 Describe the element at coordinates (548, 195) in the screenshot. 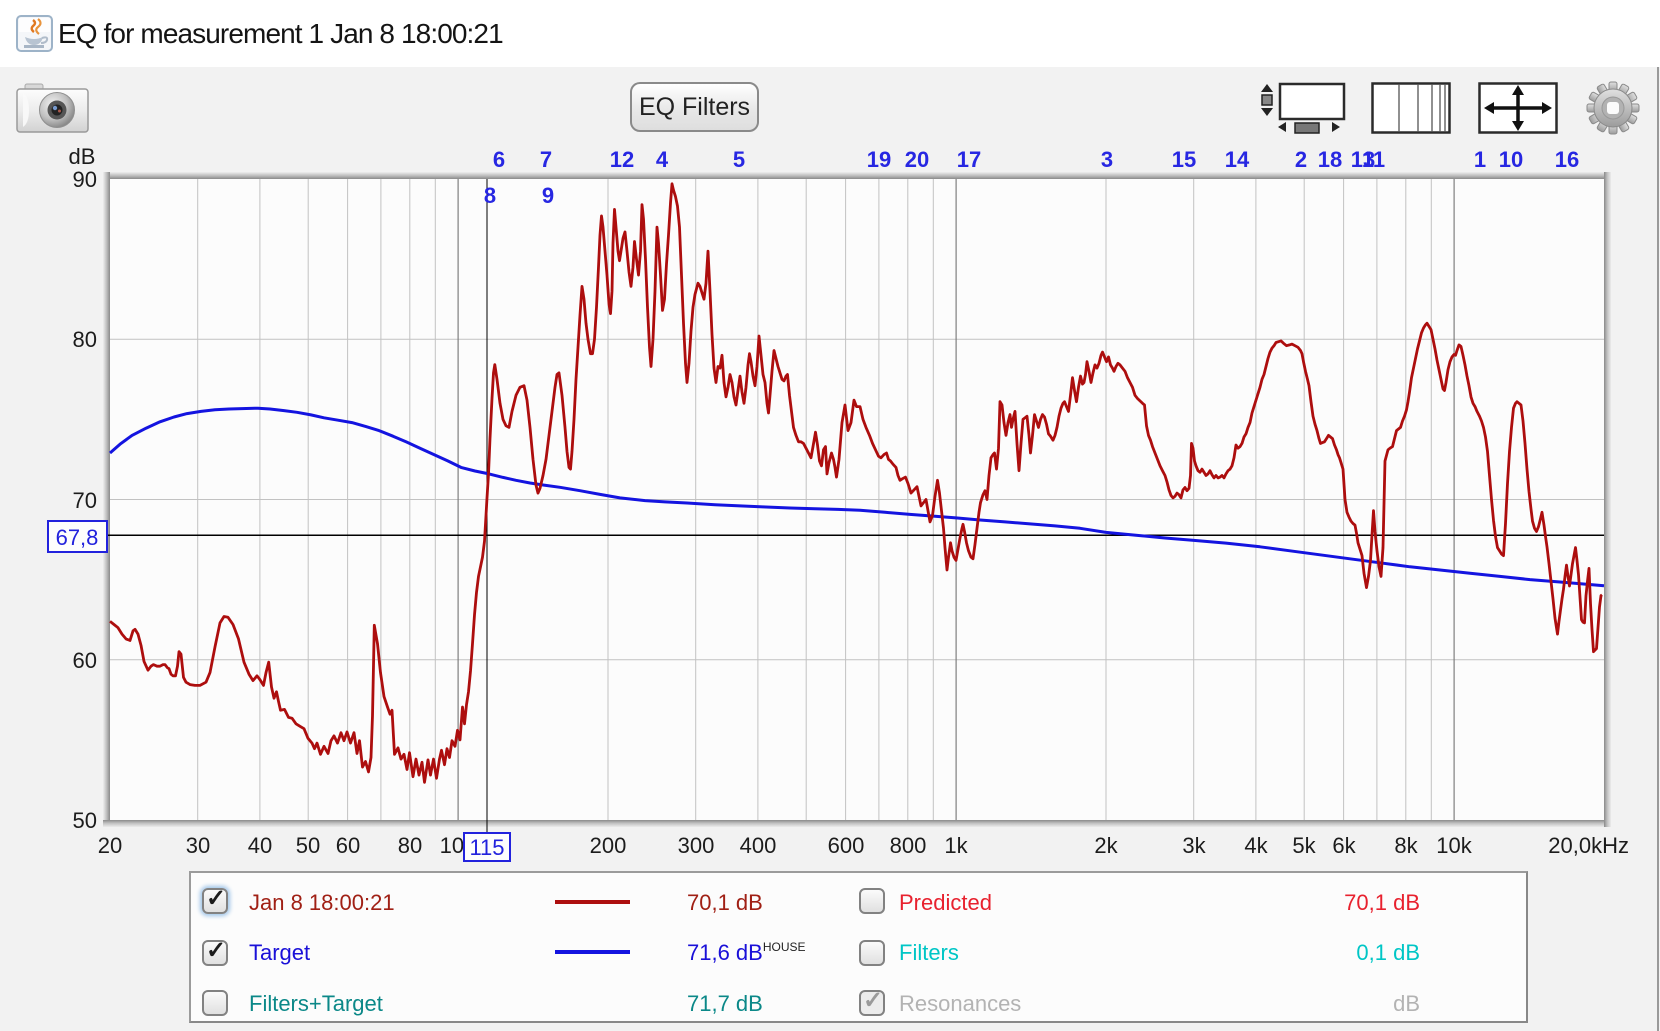

I see `svg-text: 9` at that location.